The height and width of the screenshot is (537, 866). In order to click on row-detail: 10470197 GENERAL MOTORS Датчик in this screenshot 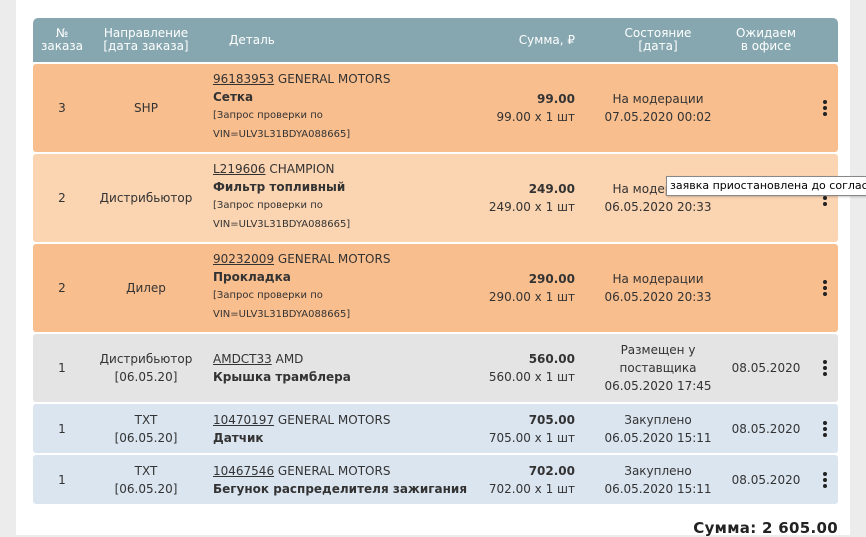, I will do `click(343, 428)`.